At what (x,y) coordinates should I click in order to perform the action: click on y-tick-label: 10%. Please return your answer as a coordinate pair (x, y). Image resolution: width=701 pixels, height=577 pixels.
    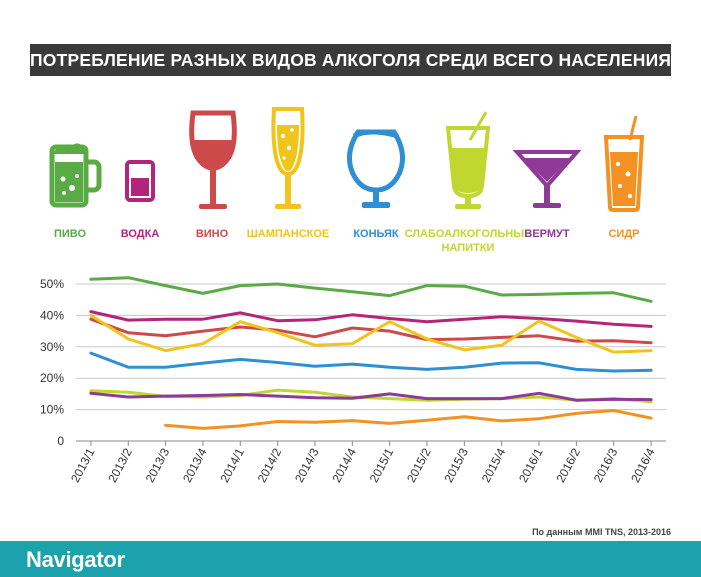
    Looking at the image, I should click on (52, 410).